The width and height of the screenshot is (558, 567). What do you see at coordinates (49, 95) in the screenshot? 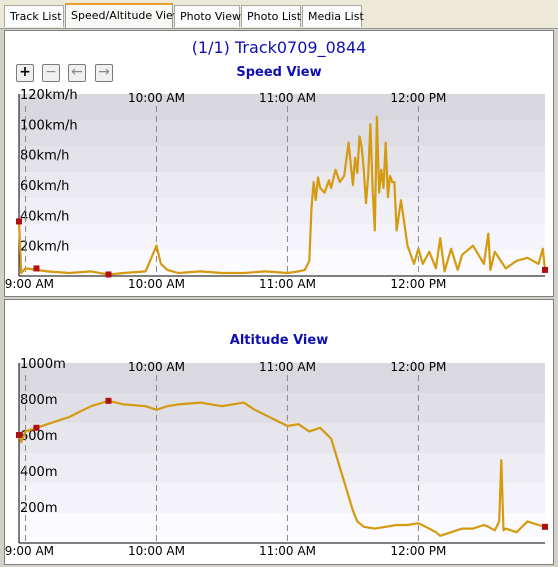
I see `y-tick-label: 120km/h` at bounding box center [49, 95].